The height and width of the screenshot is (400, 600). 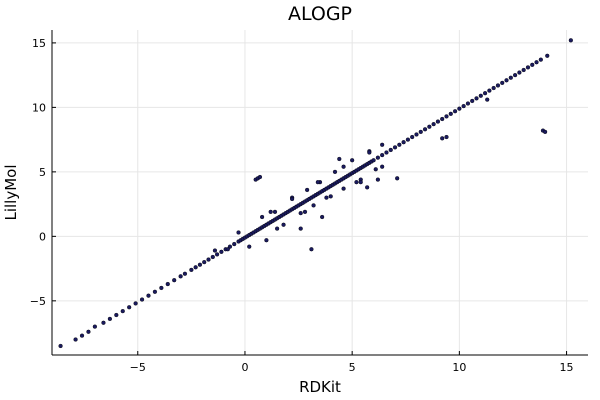 What do you see at coordinates (567, 367) in the screenshot?
I see `x-tick-label: 15` at bounding box center [567, 367].